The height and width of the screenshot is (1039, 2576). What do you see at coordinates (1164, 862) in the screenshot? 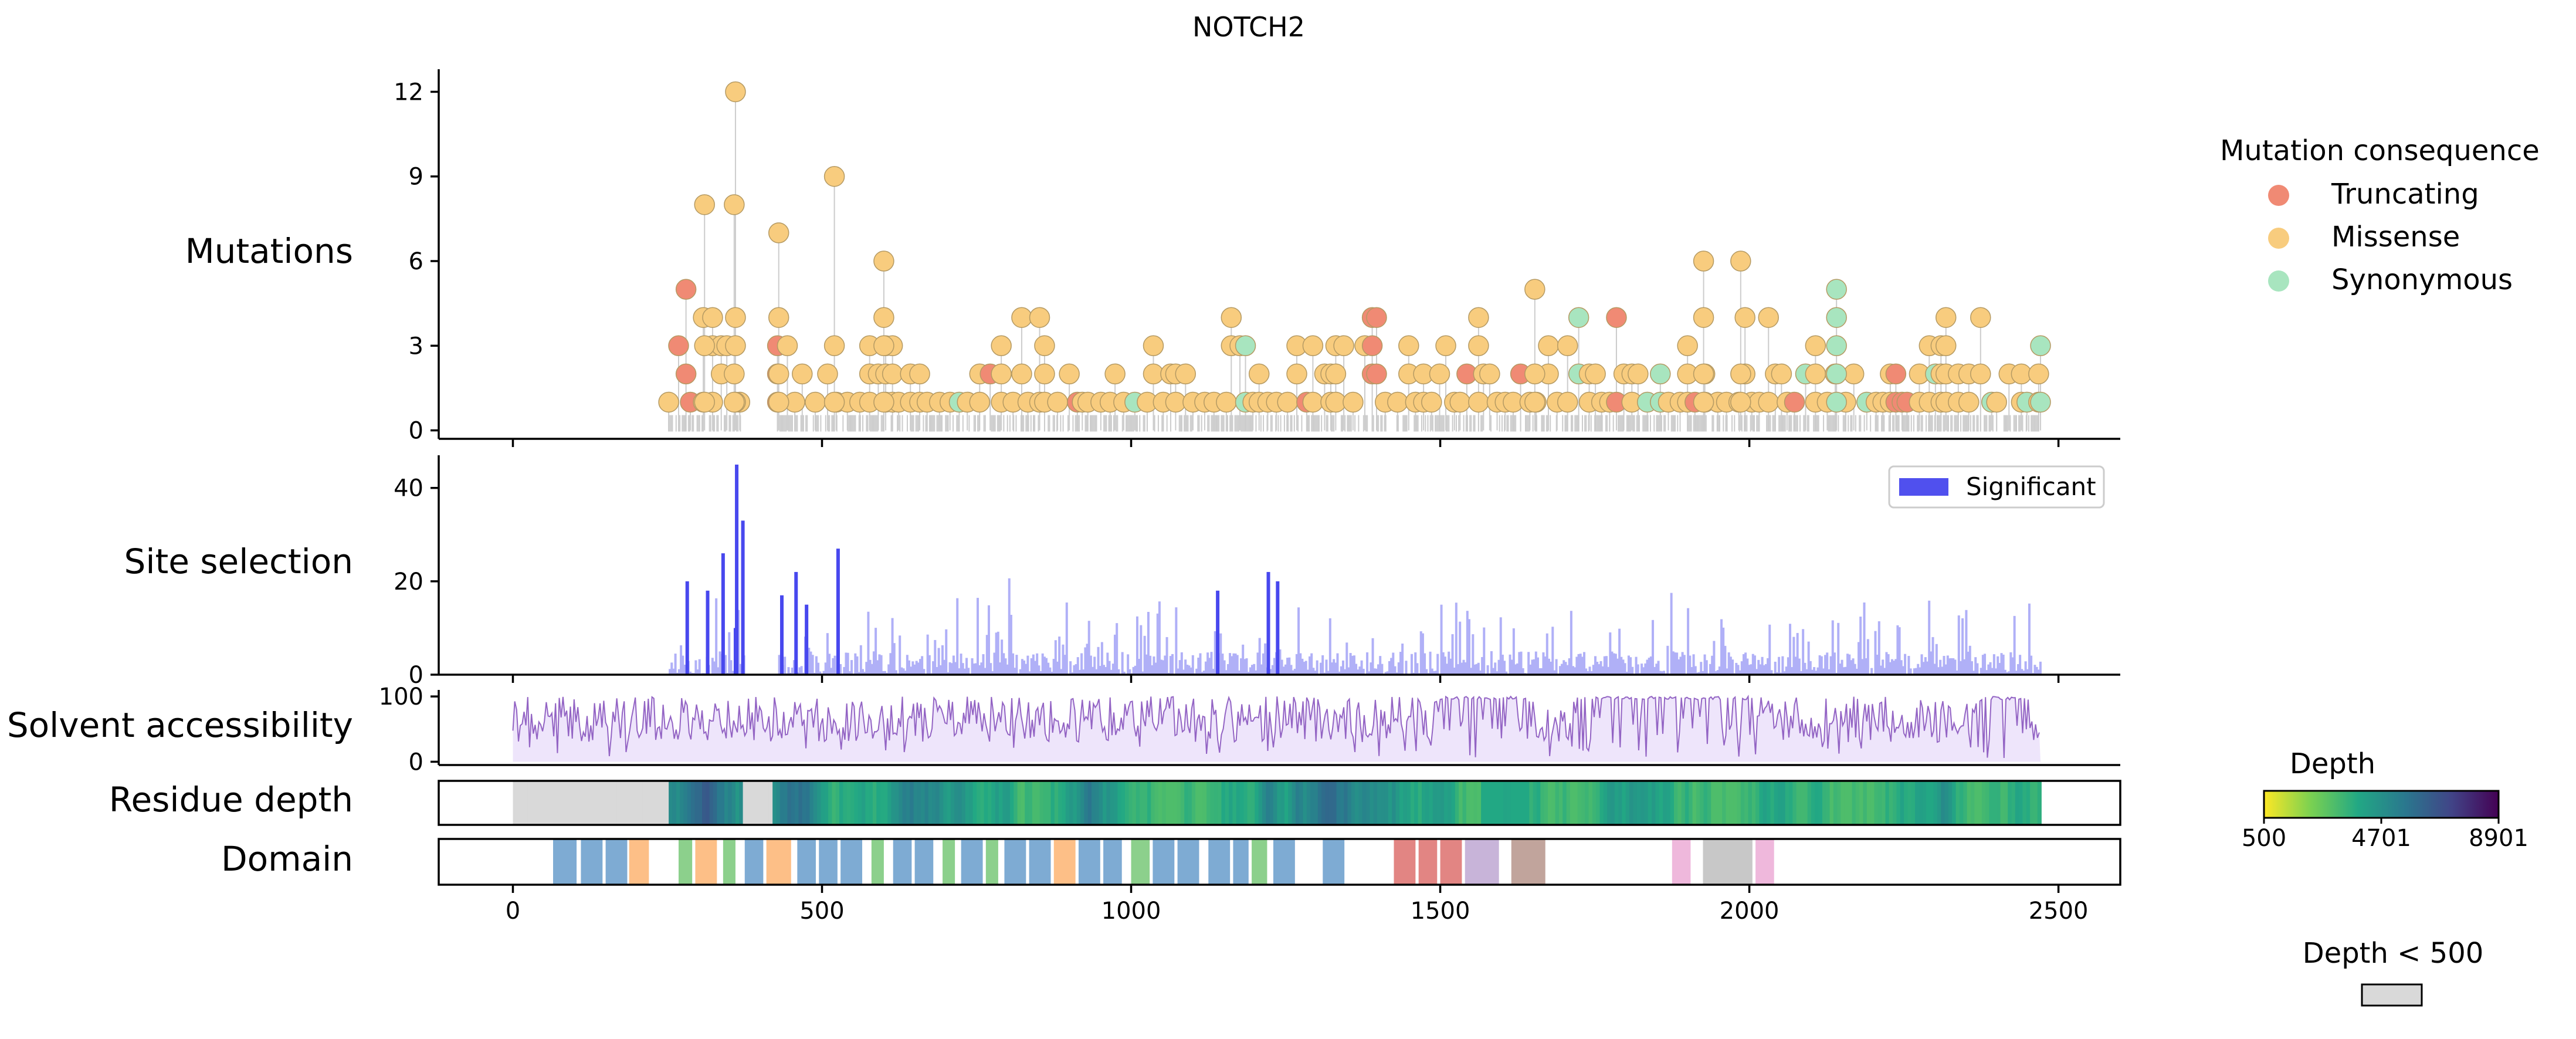
I see `domain-track` at bounding box center [1164, 862].